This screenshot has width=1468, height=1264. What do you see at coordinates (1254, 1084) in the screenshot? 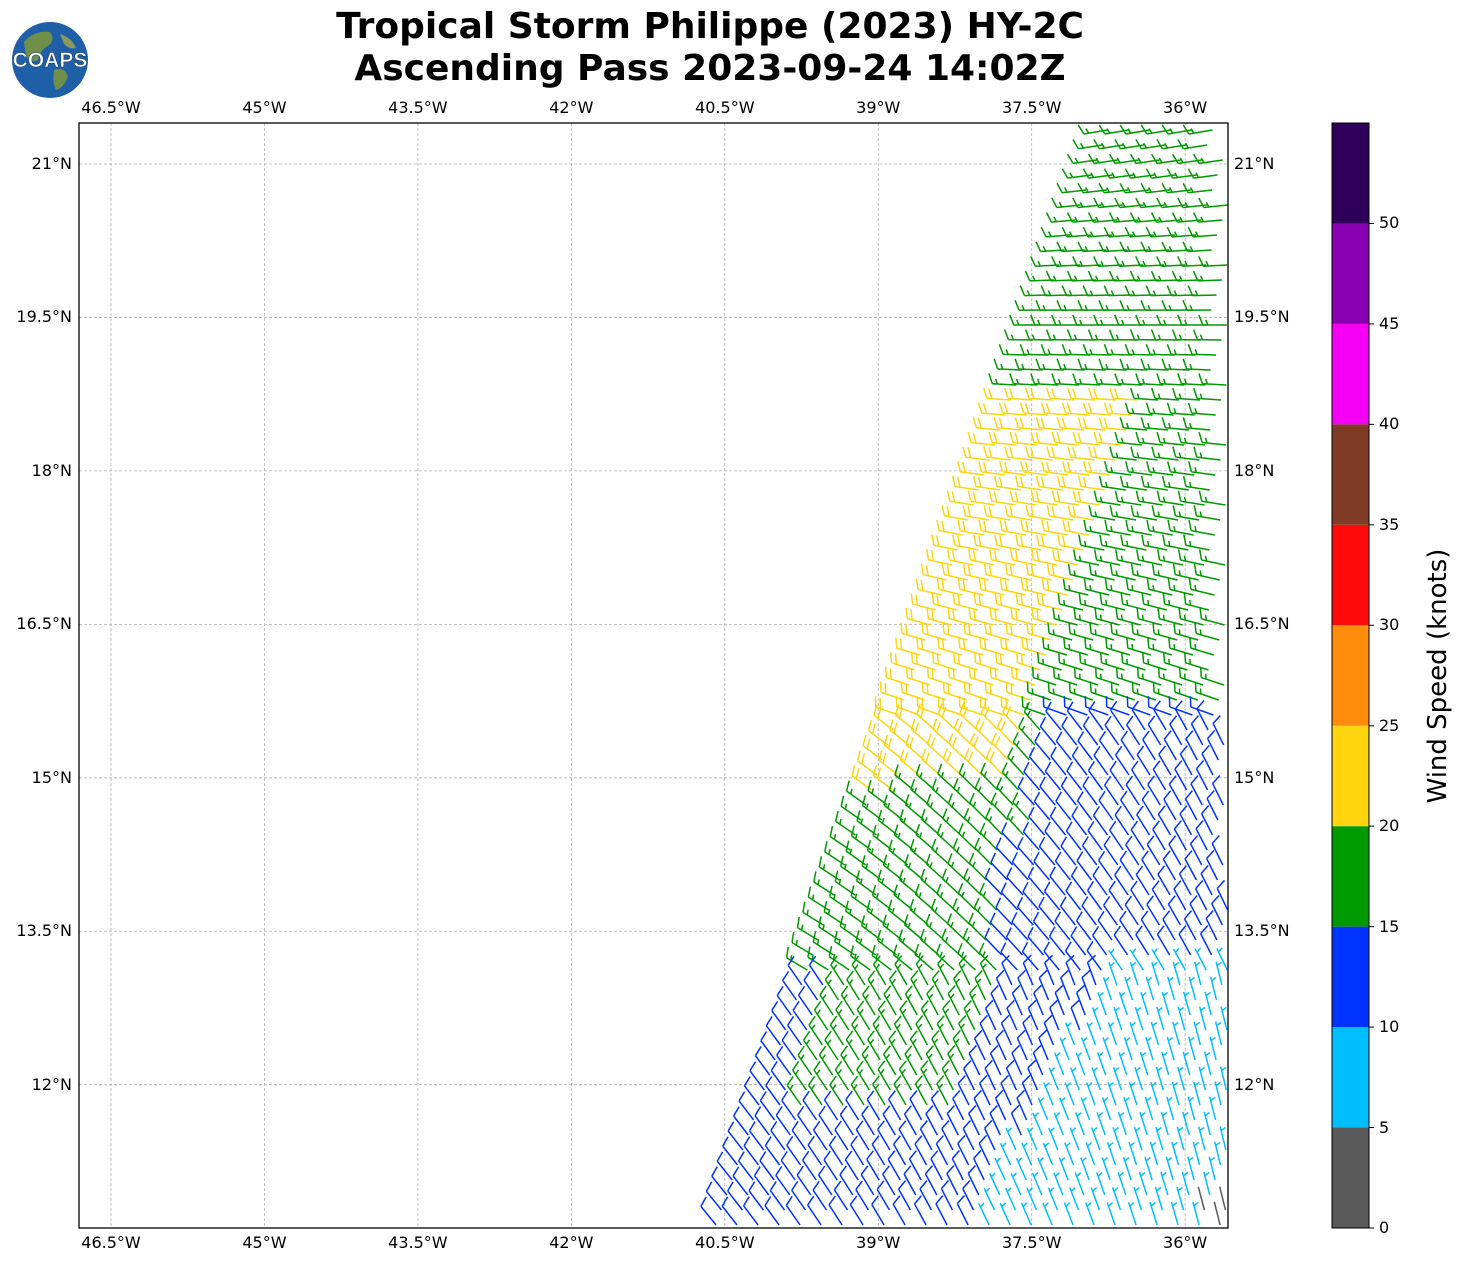
I see `lat-tick-label-right: 12°N` at bounding box center [1254, 1084].